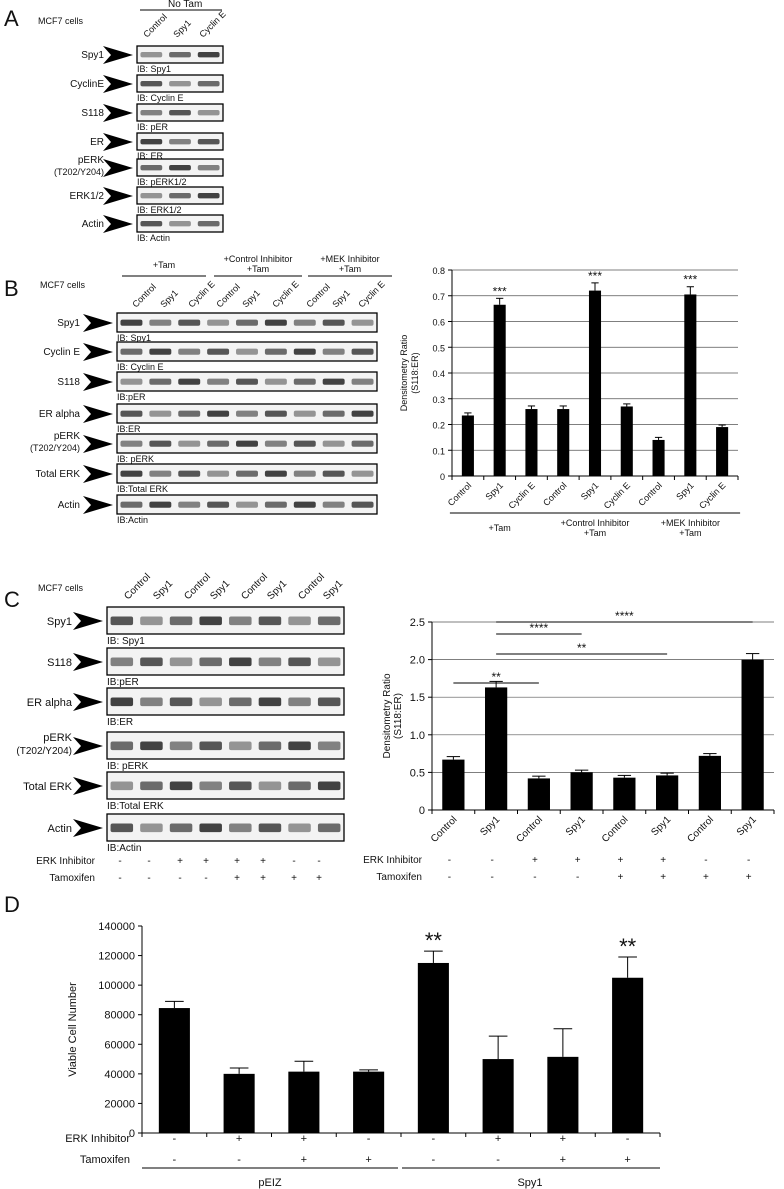 The height and width of the screenshot is (1189, 784). Describe the element at coordinates (144, 296) in the screenshot. I see `panel-b-lane-label: Control` at that location.